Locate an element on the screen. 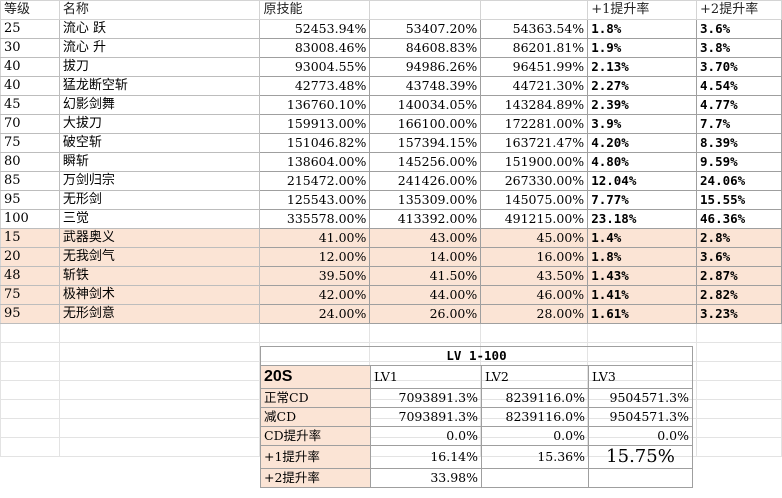 Image resolution: width=782 pixels, height=498 pixels. summary-lv2-cell: 8239116.0% is located at coordinates (535, 398).